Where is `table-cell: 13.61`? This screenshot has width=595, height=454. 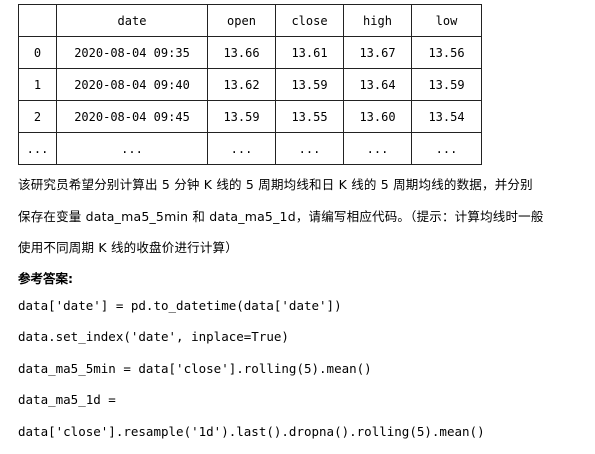 table-cell: 13.61 is located at coordinates (309, 52).